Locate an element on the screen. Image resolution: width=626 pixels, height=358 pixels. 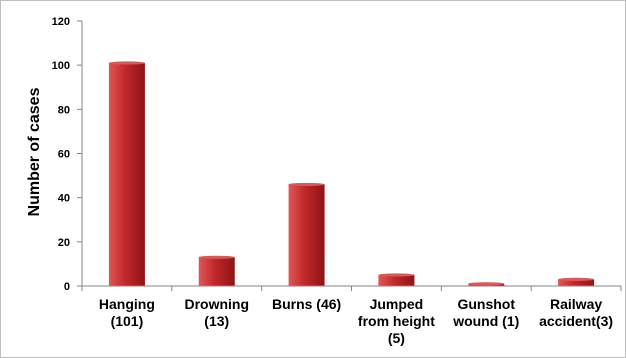
y-tick-label: 120 is located at coordinates (61, 22).